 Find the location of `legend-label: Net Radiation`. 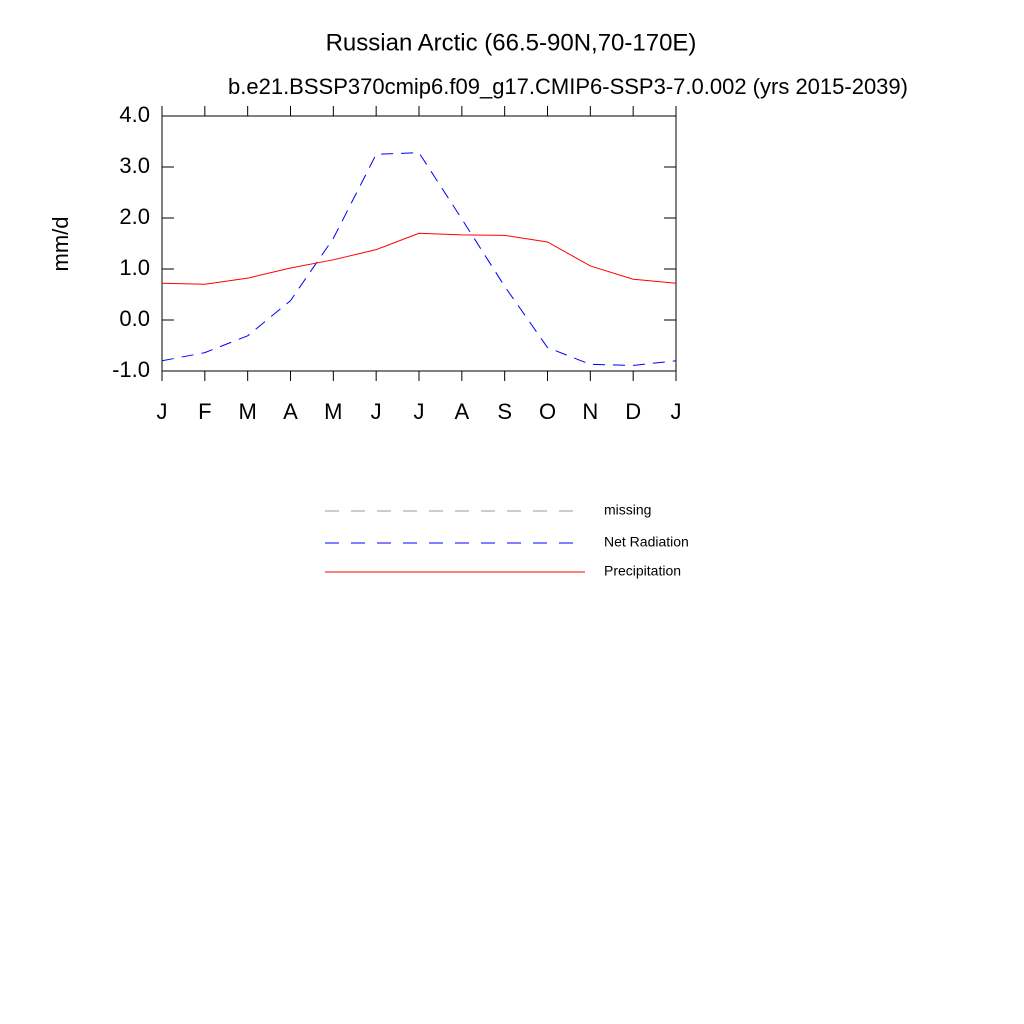

legend-label: Net Radiation is located at coordinates (646, 542).